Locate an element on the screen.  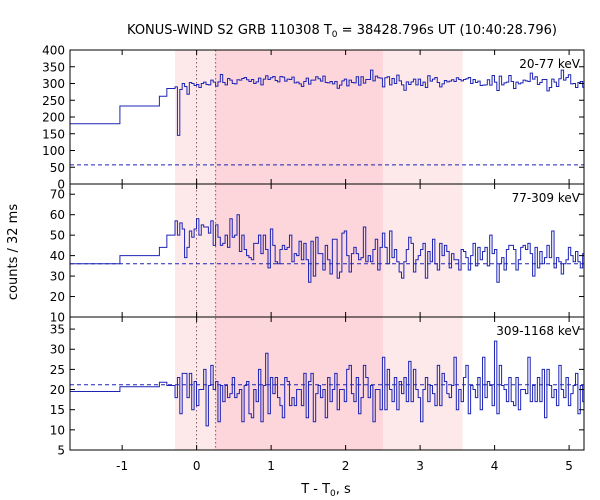
panel-2-energy-label: 77-309 keV is located at coordinates (546, 198).